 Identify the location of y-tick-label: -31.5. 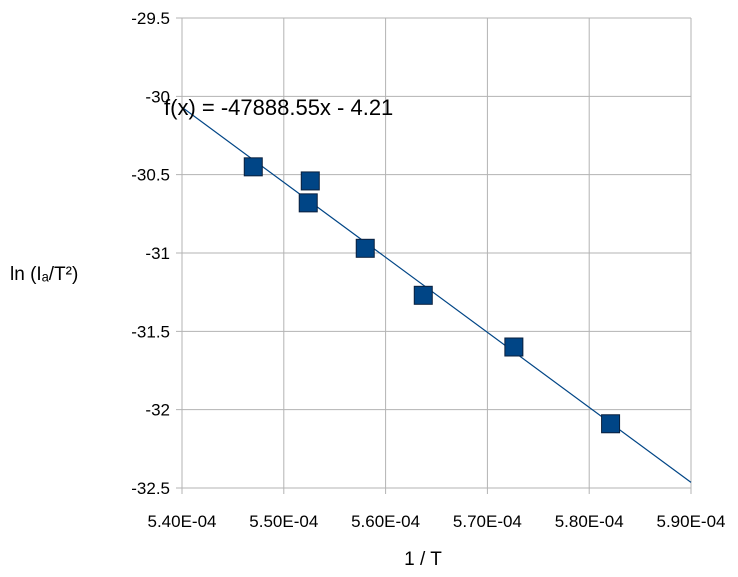
(150, 331).